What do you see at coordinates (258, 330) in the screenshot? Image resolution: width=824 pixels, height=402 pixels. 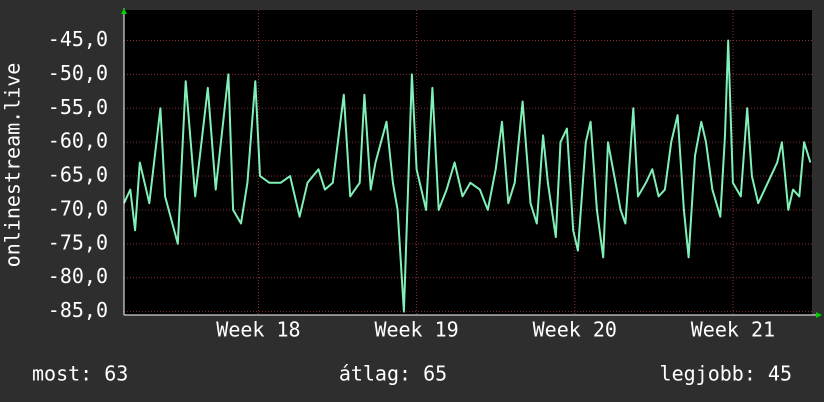 I see `x-tick-label: Week 18` at bounding box center [258, 330].